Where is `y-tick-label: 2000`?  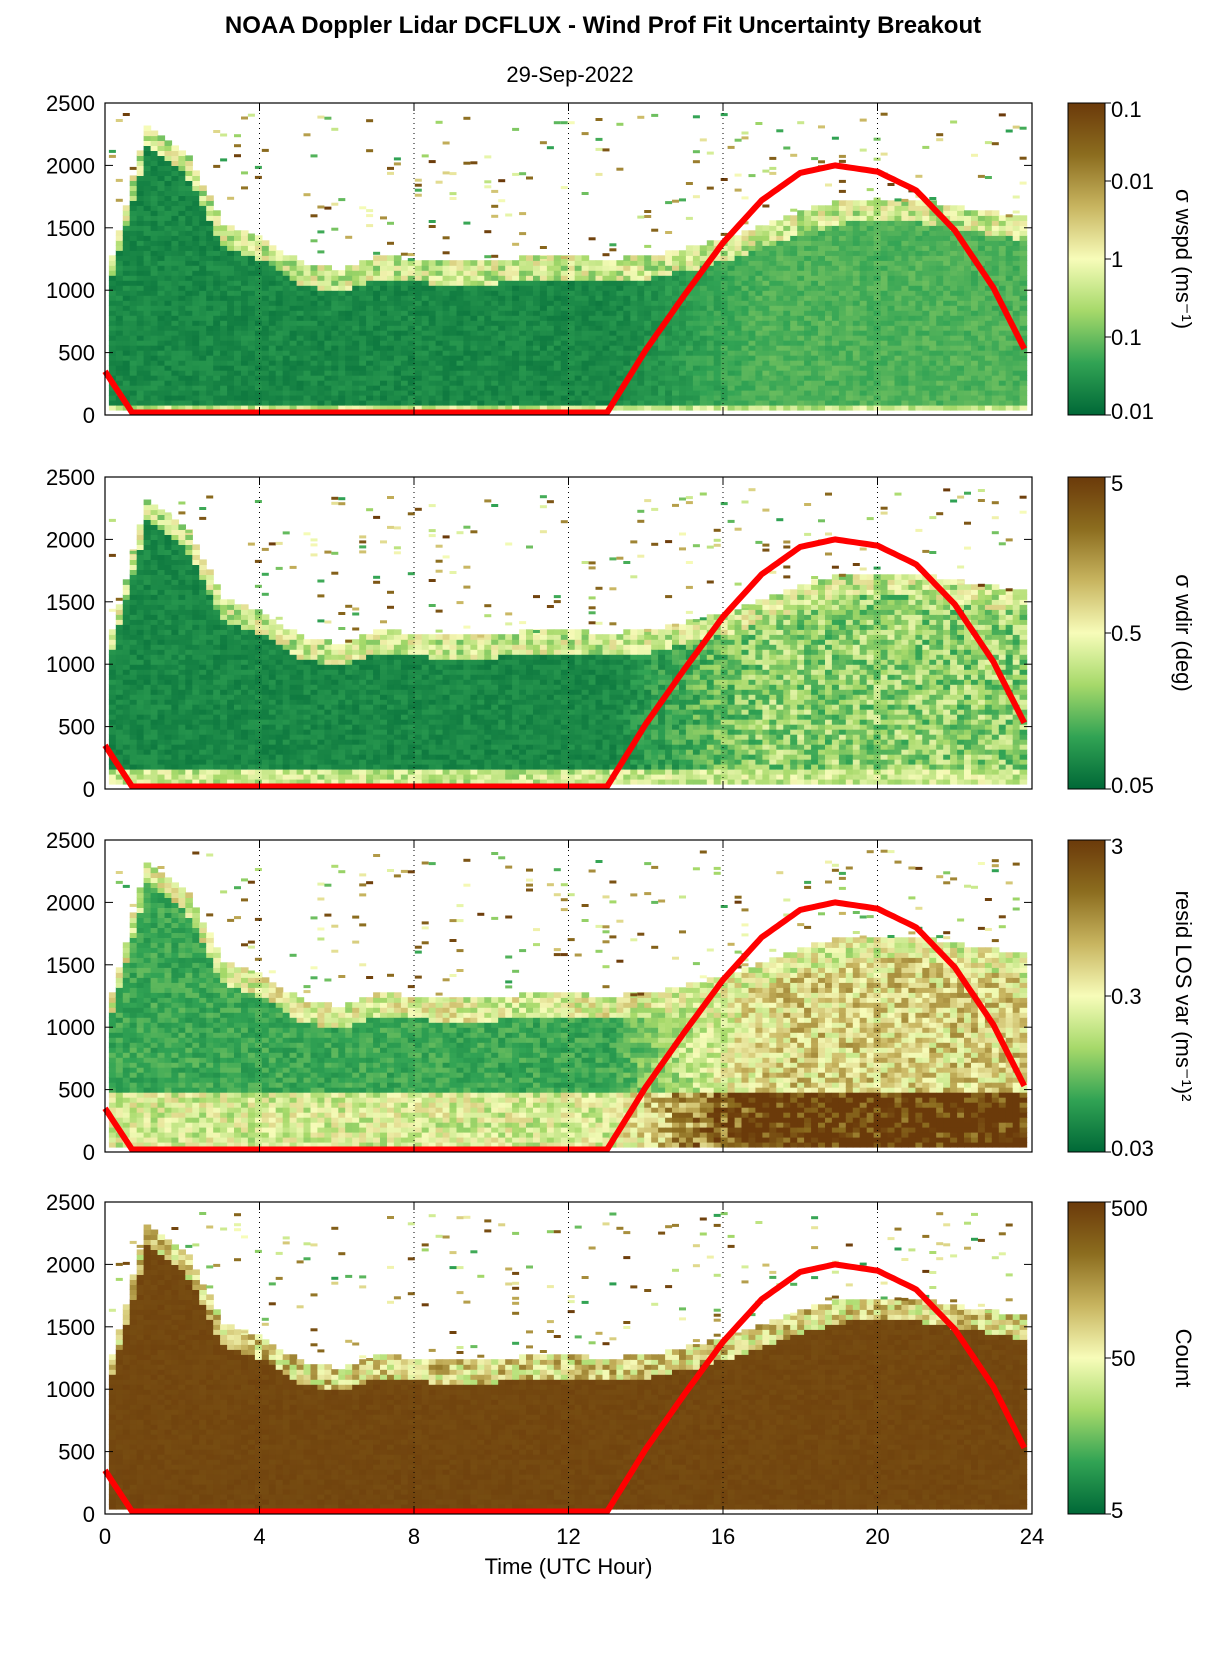
y-tick-label: 2000 is located at coordinates (70, 165).